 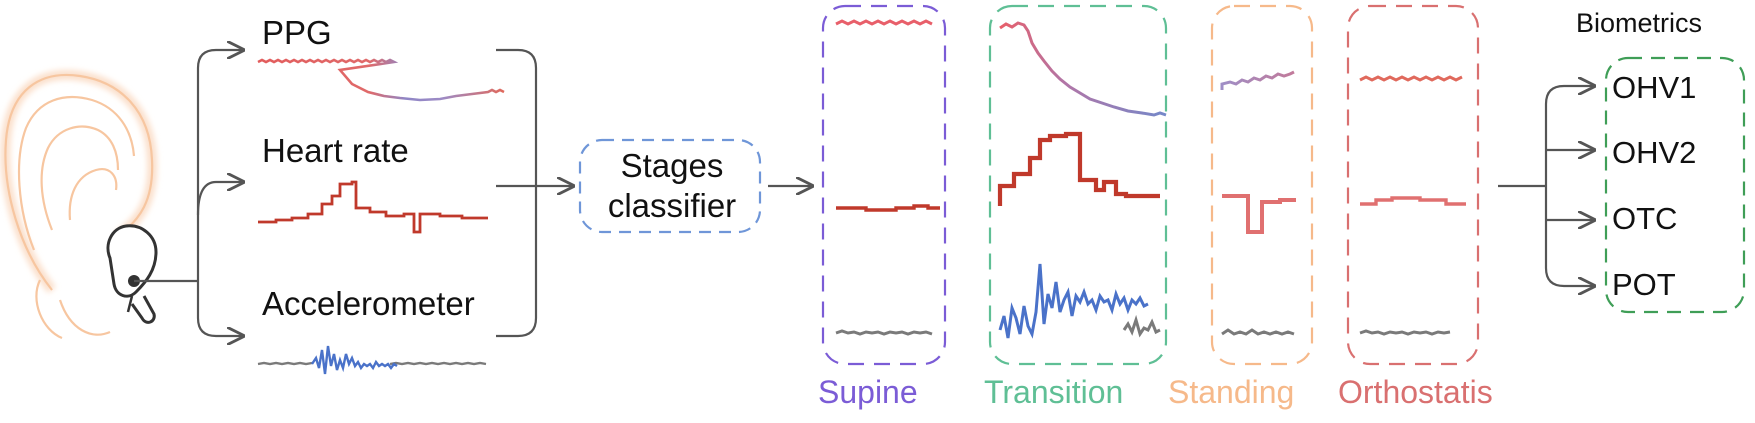 What do you see at coordinates (297, 32) in the screenshot?
I see `ppg-label: PPG` at bounding box center [297, 32].